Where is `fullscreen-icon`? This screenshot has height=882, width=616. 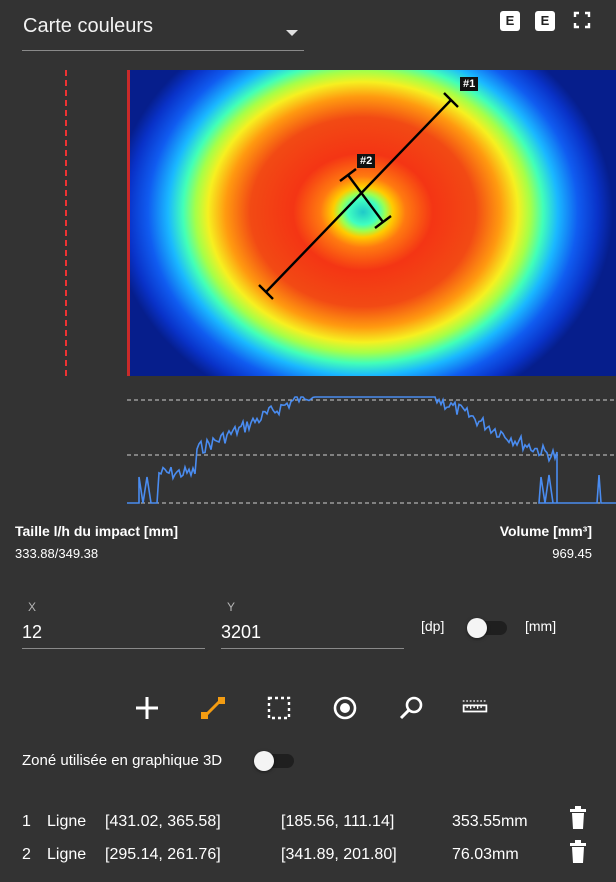
fullscreen-icon is located at coordinates (582, 20).